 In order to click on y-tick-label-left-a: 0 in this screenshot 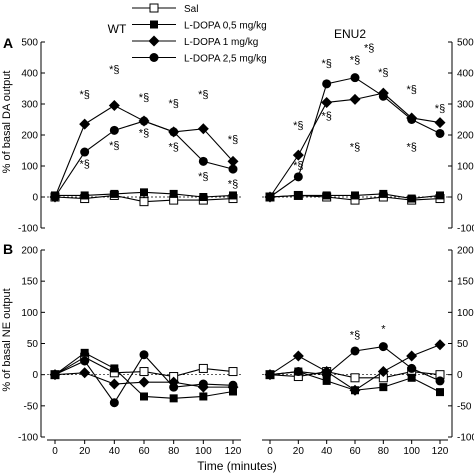, I will do `click(35, 198)`.